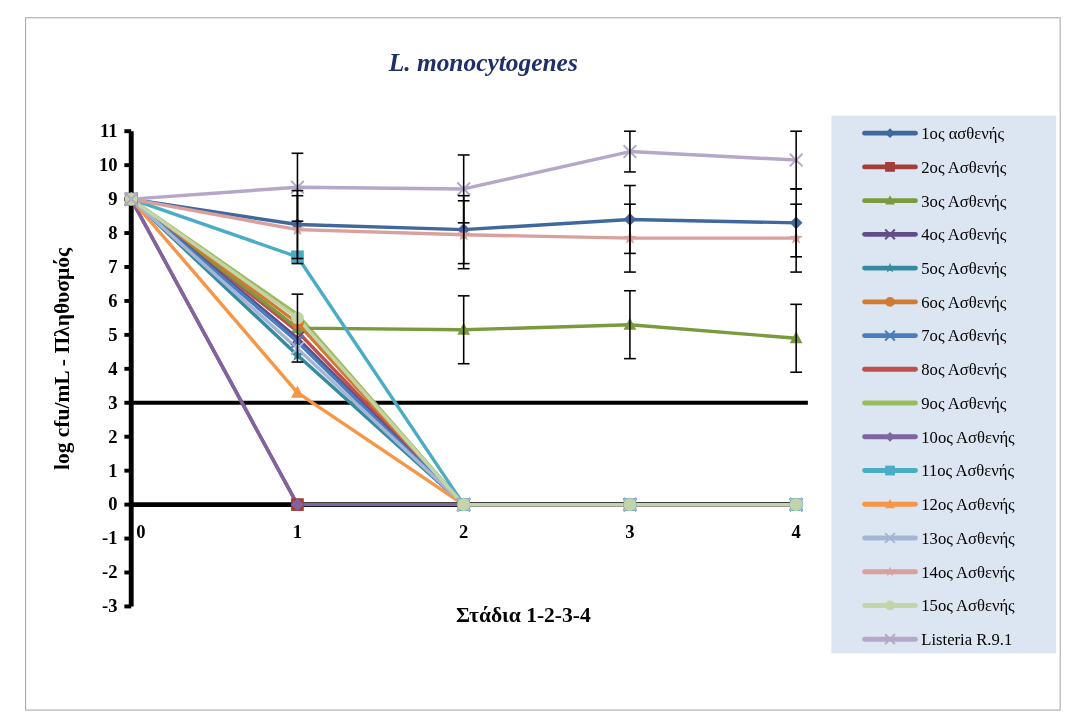  Describe the element at coordinates (113, 232) in the screenshot. I see `y-tick-label: 8` at that location.